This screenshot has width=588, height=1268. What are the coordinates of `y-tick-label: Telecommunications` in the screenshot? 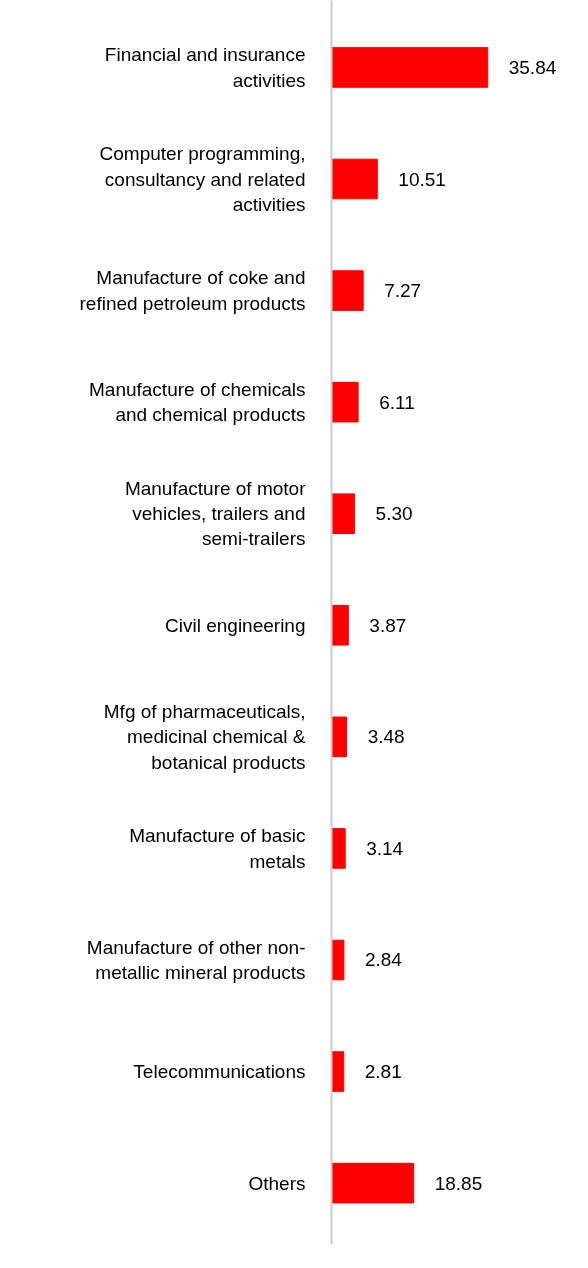 It's located at (219, 1072).